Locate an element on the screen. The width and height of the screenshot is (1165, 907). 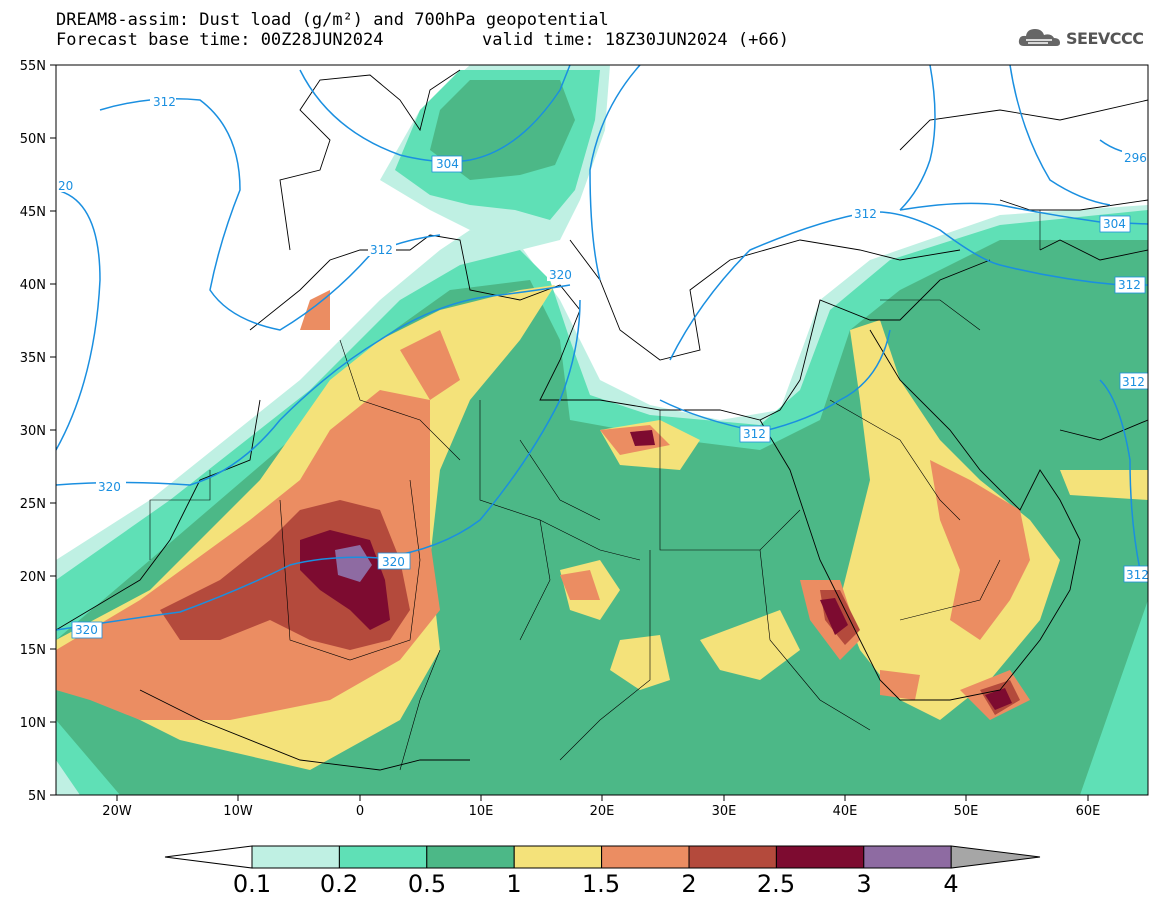
lon-label: 50E is located at coordinates (966, 811).